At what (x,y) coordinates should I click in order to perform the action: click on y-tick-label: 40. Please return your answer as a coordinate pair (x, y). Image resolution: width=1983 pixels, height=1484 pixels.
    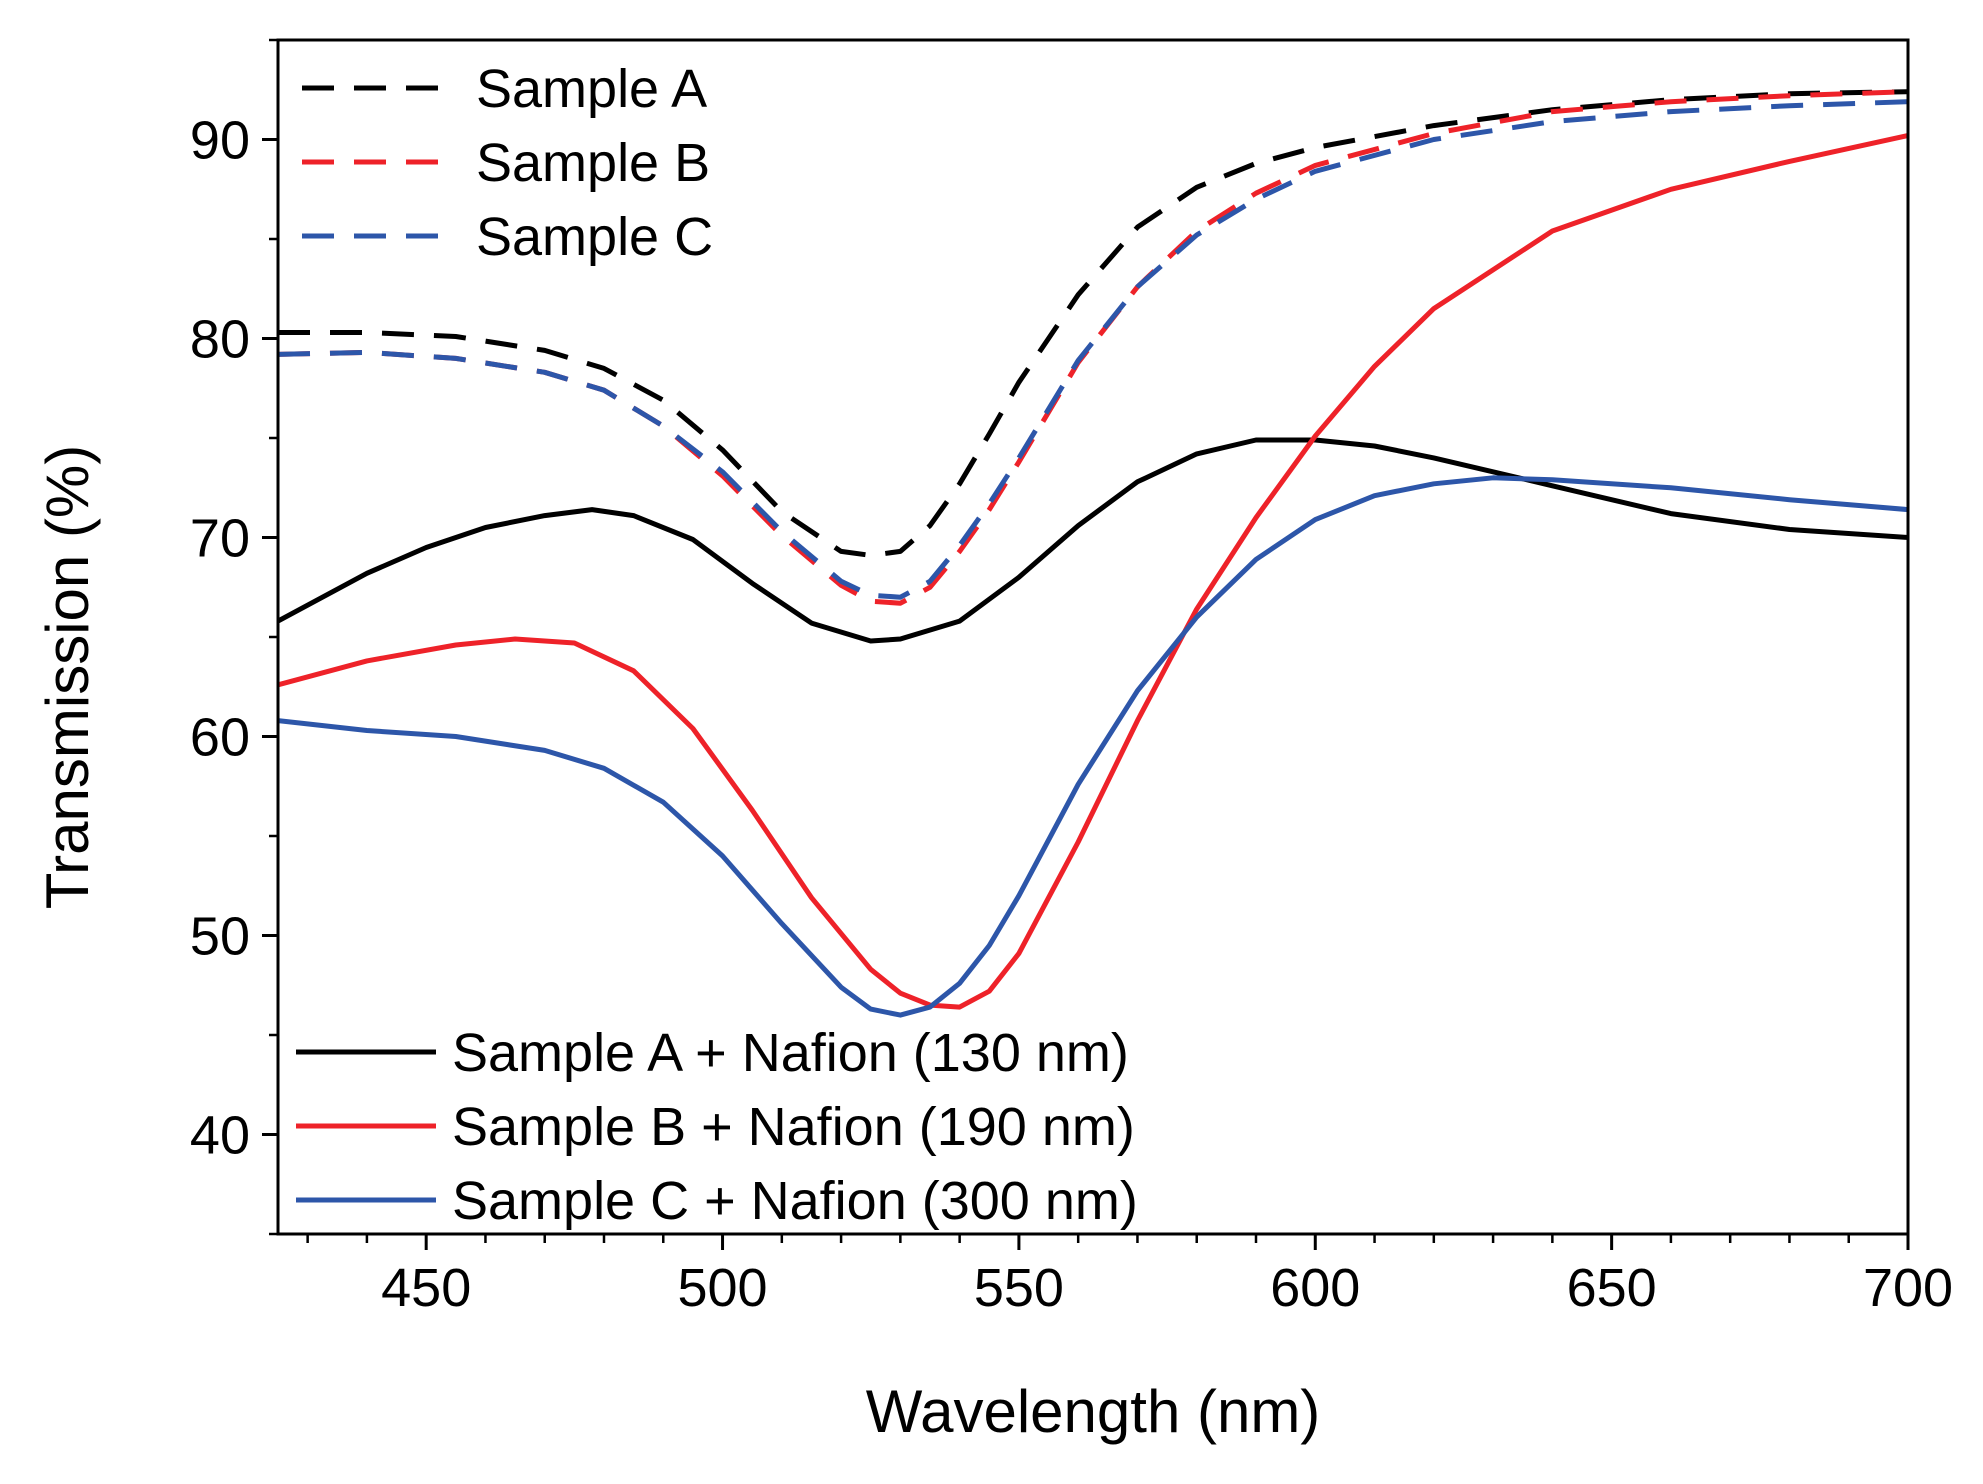
    Looking at the image, I should click on (220, 1136).